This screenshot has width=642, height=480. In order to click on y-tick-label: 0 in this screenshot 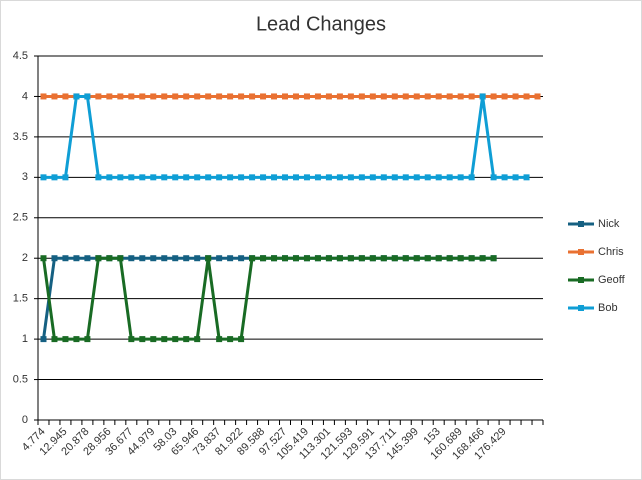, I will do `click(25, 420)`.